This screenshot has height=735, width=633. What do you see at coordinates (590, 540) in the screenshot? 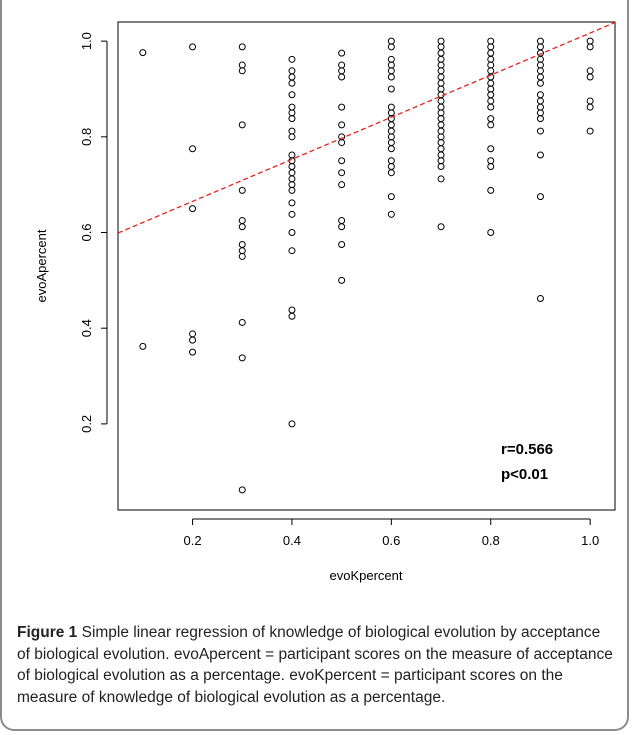
I see `x-tick-label: 1.0` at bounding box center [590, 540].